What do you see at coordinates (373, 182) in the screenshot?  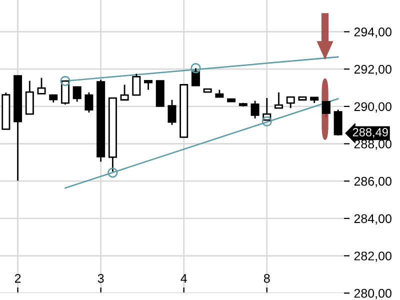 I see `y-tick-label: 286,00` at bounding box center [373, 182].